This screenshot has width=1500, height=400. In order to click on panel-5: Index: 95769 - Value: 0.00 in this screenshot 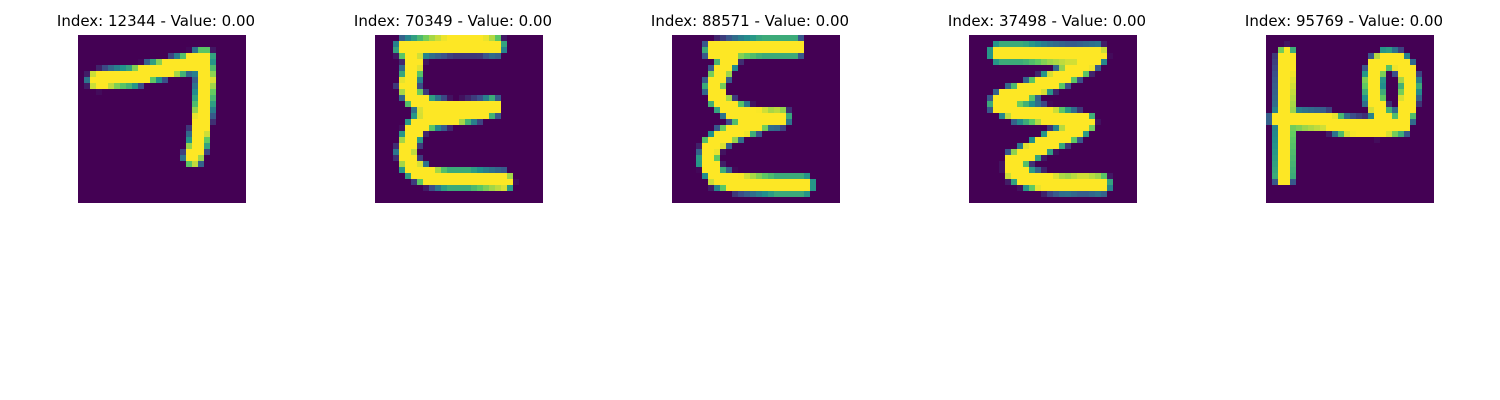, I will do `click(1344, 105)`.